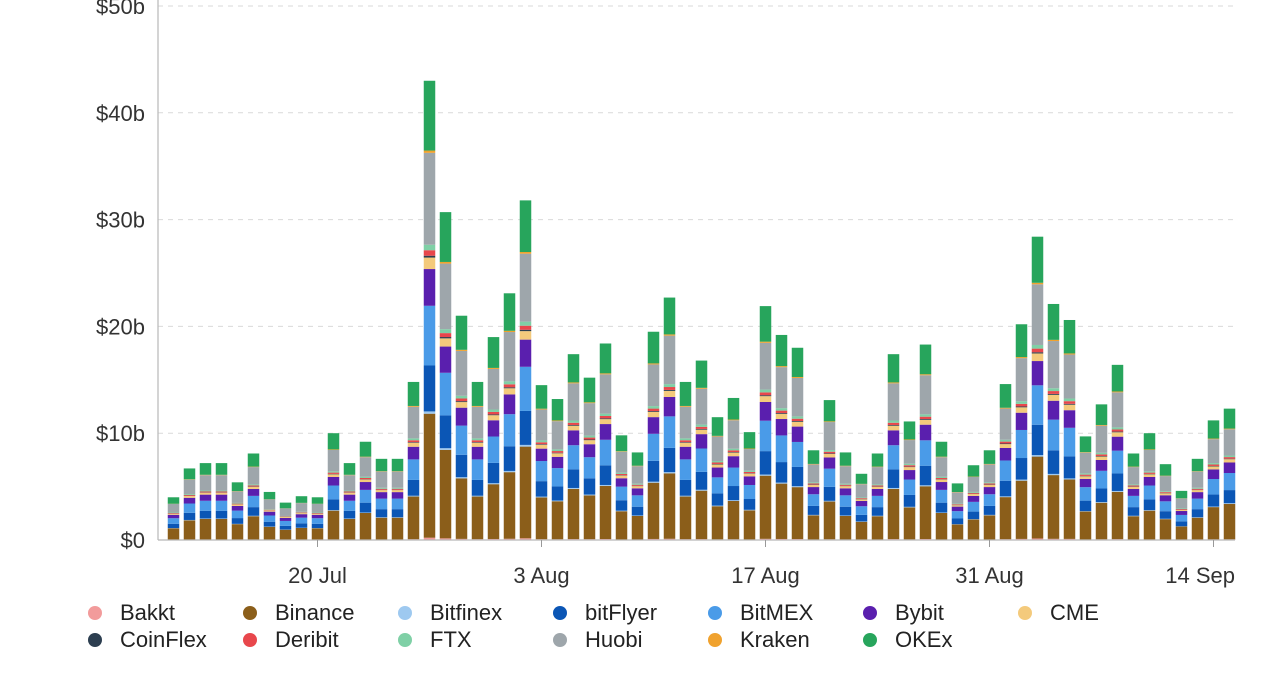 This screenshot has height=686, width=1280. I want to click on legend-item: Bitfinex, so click(450, 613).